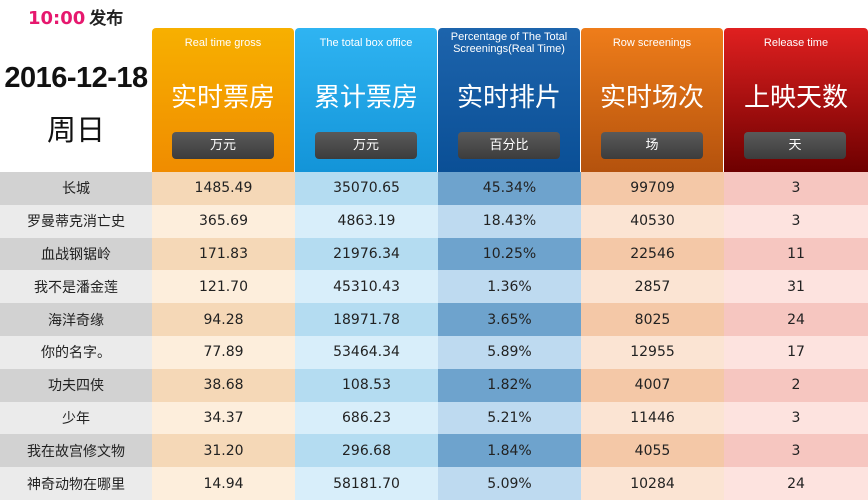 The image size is (868, 500). I want to click on screening-share-cell: 45.34%, so click(509, 188).